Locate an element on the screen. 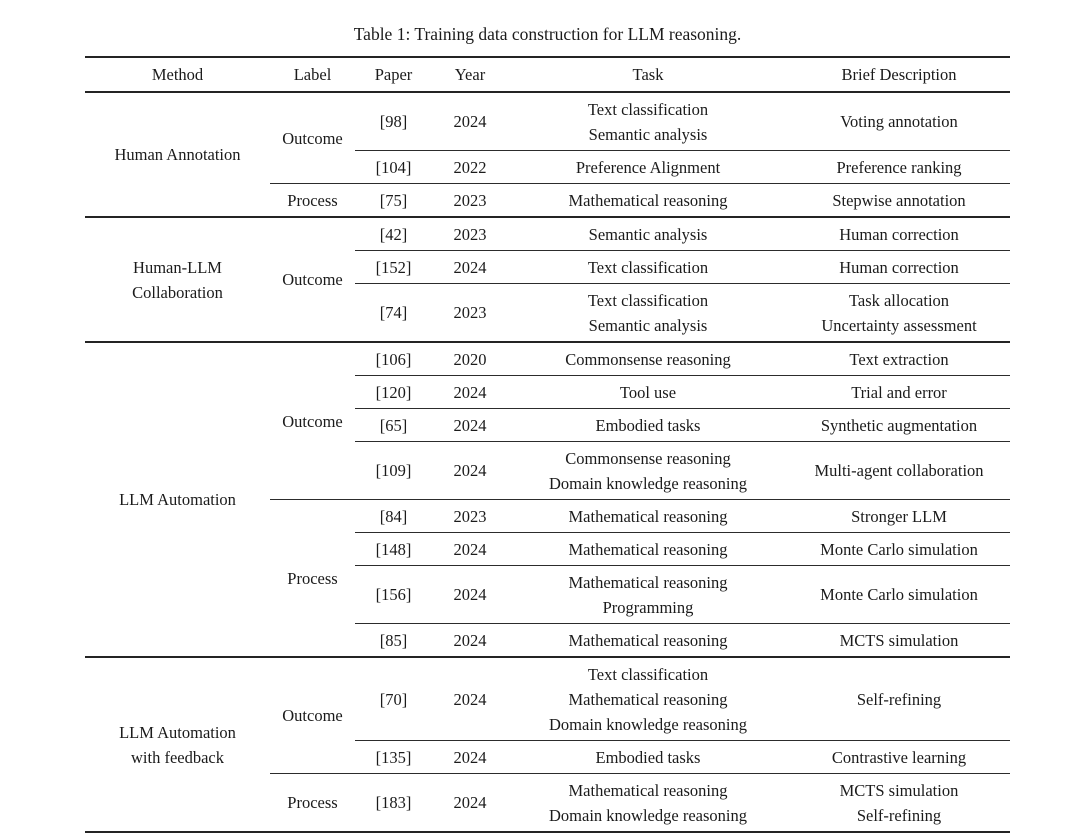 The image size is (1080, 835). brief-description-cell: Contrastive learning is located at coordinates (899, 757).